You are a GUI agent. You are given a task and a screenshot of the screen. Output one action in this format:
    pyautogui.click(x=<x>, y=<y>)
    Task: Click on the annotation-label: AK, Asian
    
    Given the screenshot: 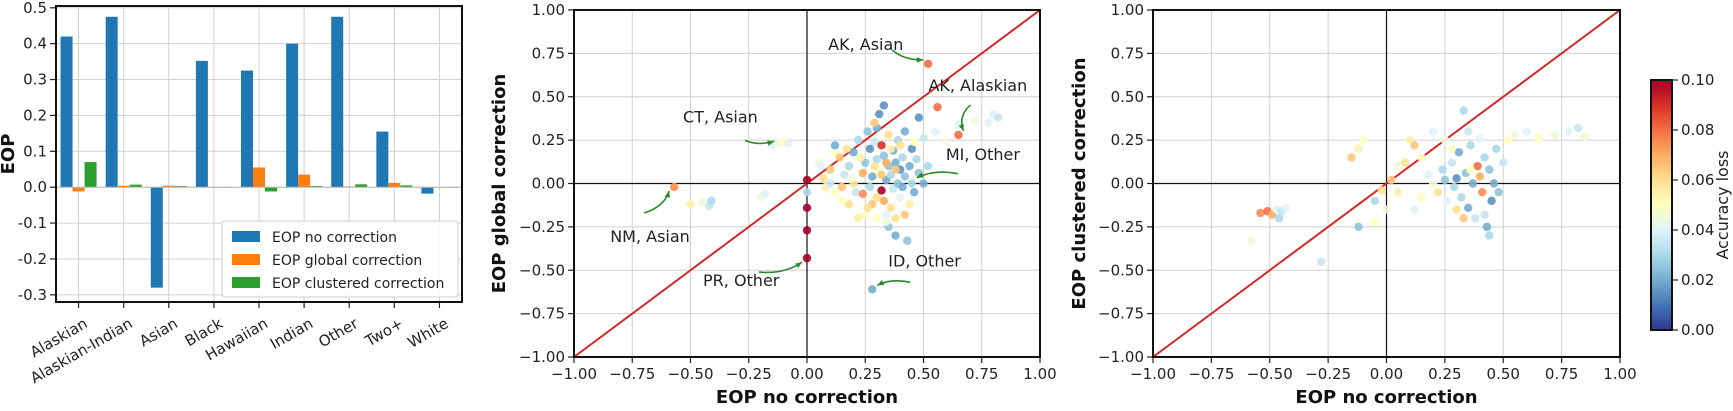 What is the action you would take?
    pyautogui.click(x=865, y=44)
    